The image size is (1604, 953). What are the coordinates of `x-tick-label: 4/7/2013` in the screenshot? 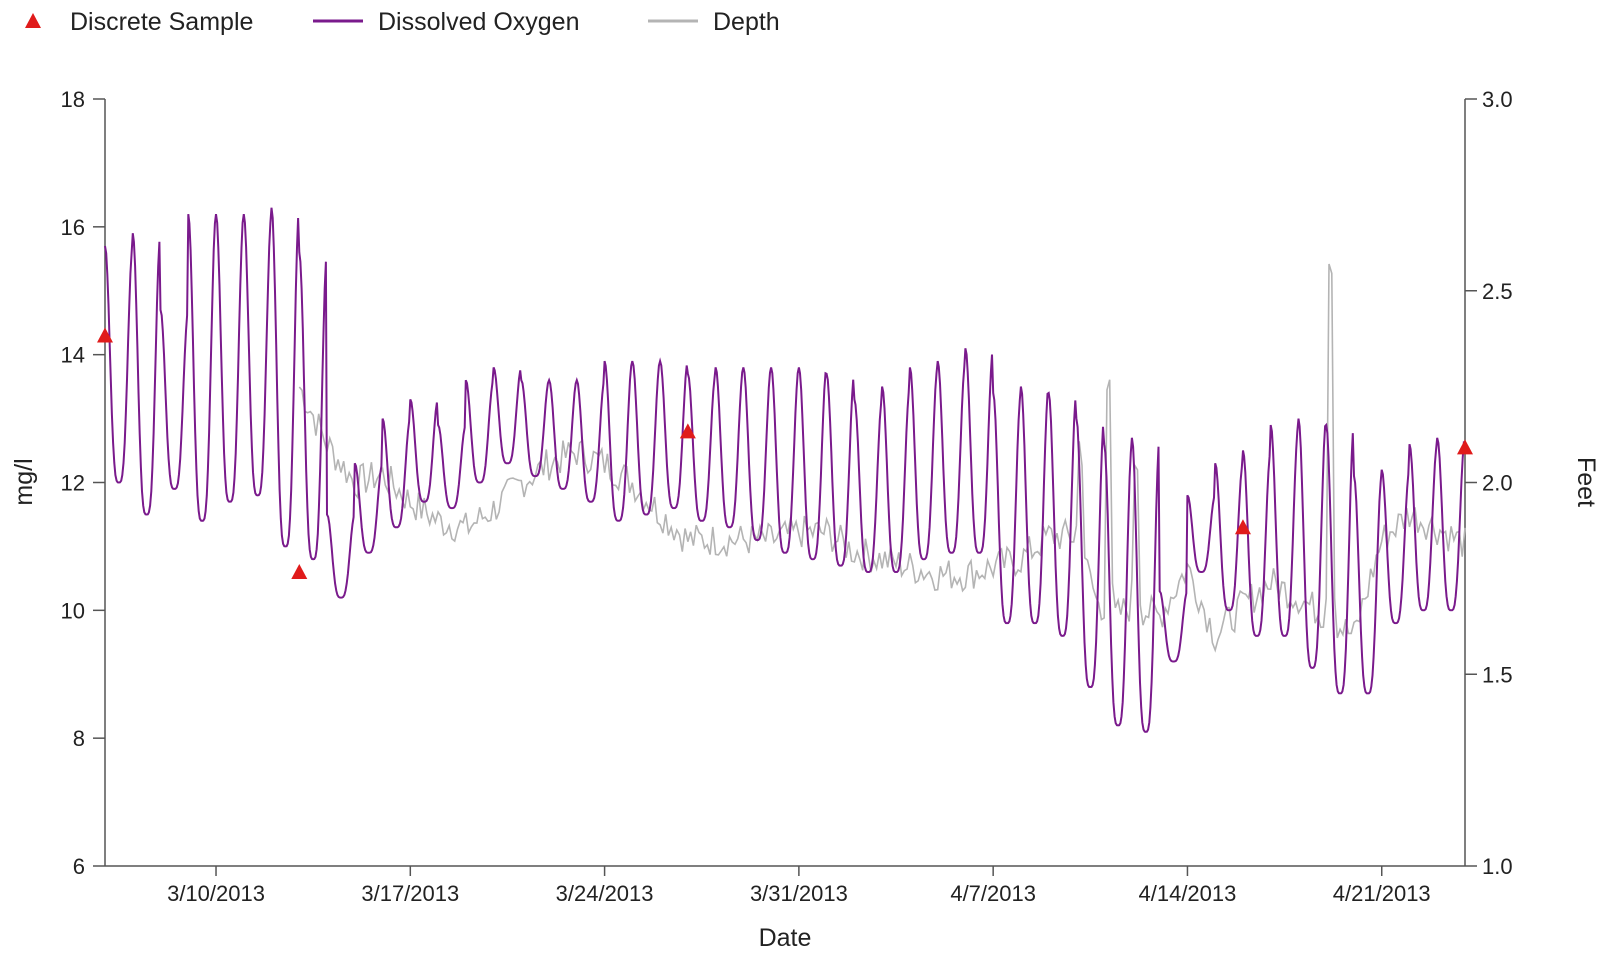 It's located at (993, 893).